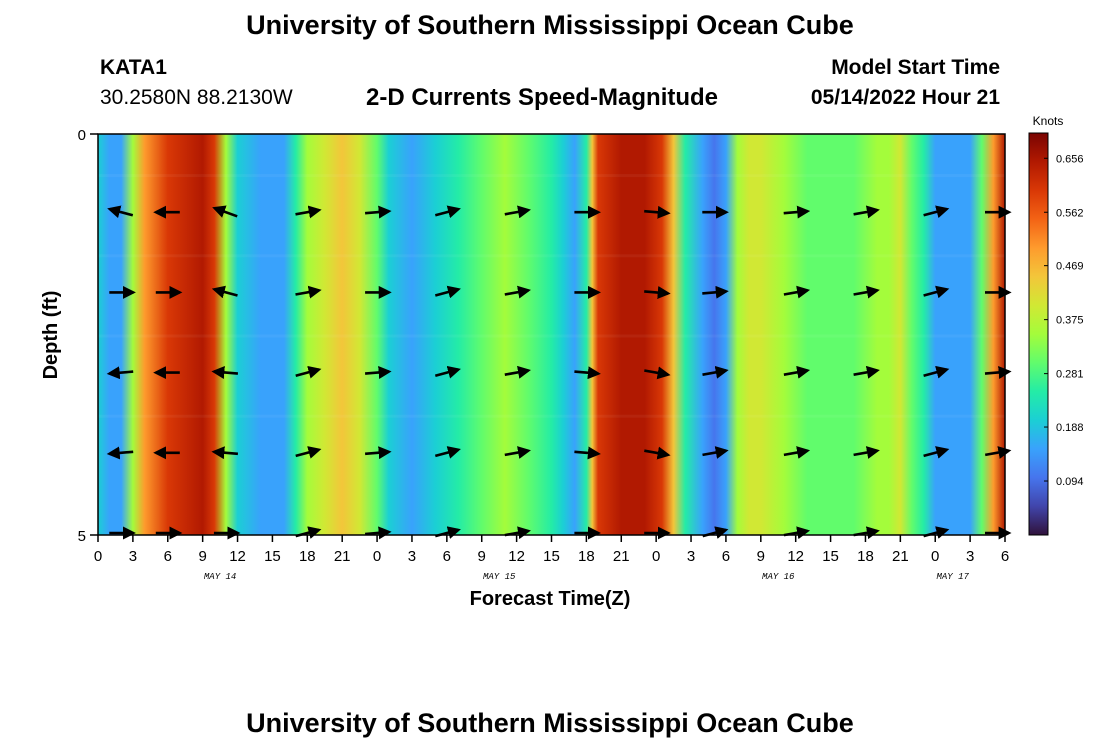  I want to click on colorbar-ticks: 0.094 0.188 0.281 0.375 0.469 0.562 0.656, so click(1064, 320).